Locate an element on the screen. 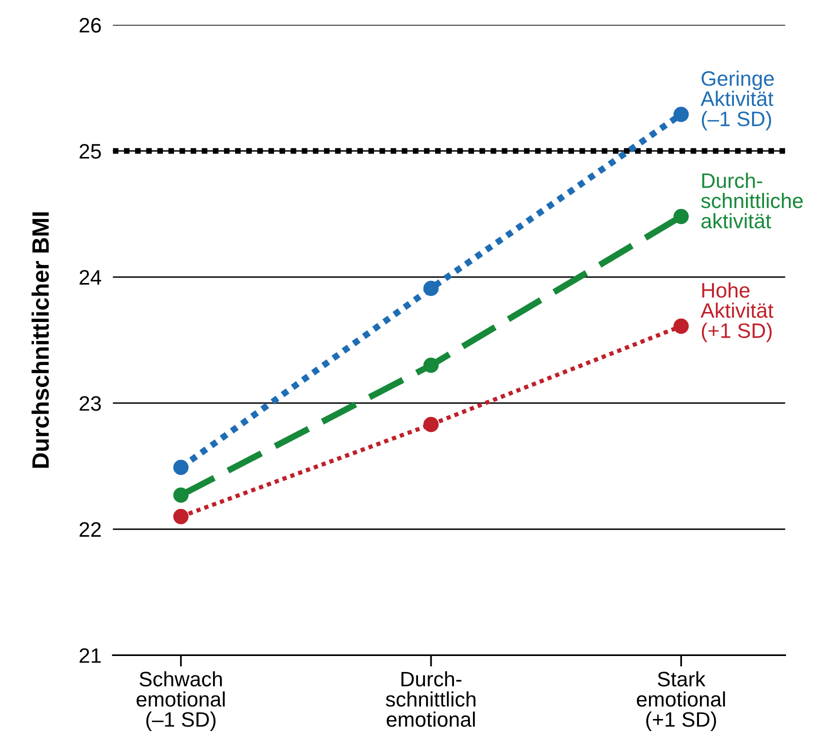 Image resolution: width=830 pixels, height=754 pixels. y-tick-label: 25 is located at coordinates (90, 151).